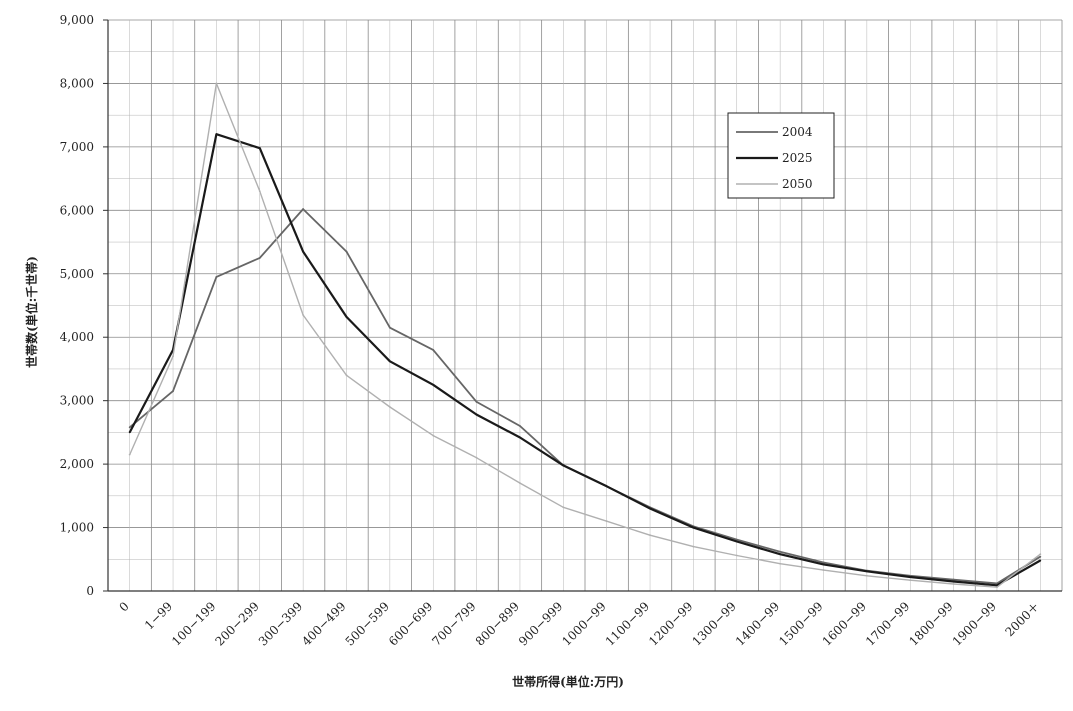  What do you see at coordinates (797, 184) in the screenshot?
I see `legend-label-2050: 2050` at bounding box center [797, 184].